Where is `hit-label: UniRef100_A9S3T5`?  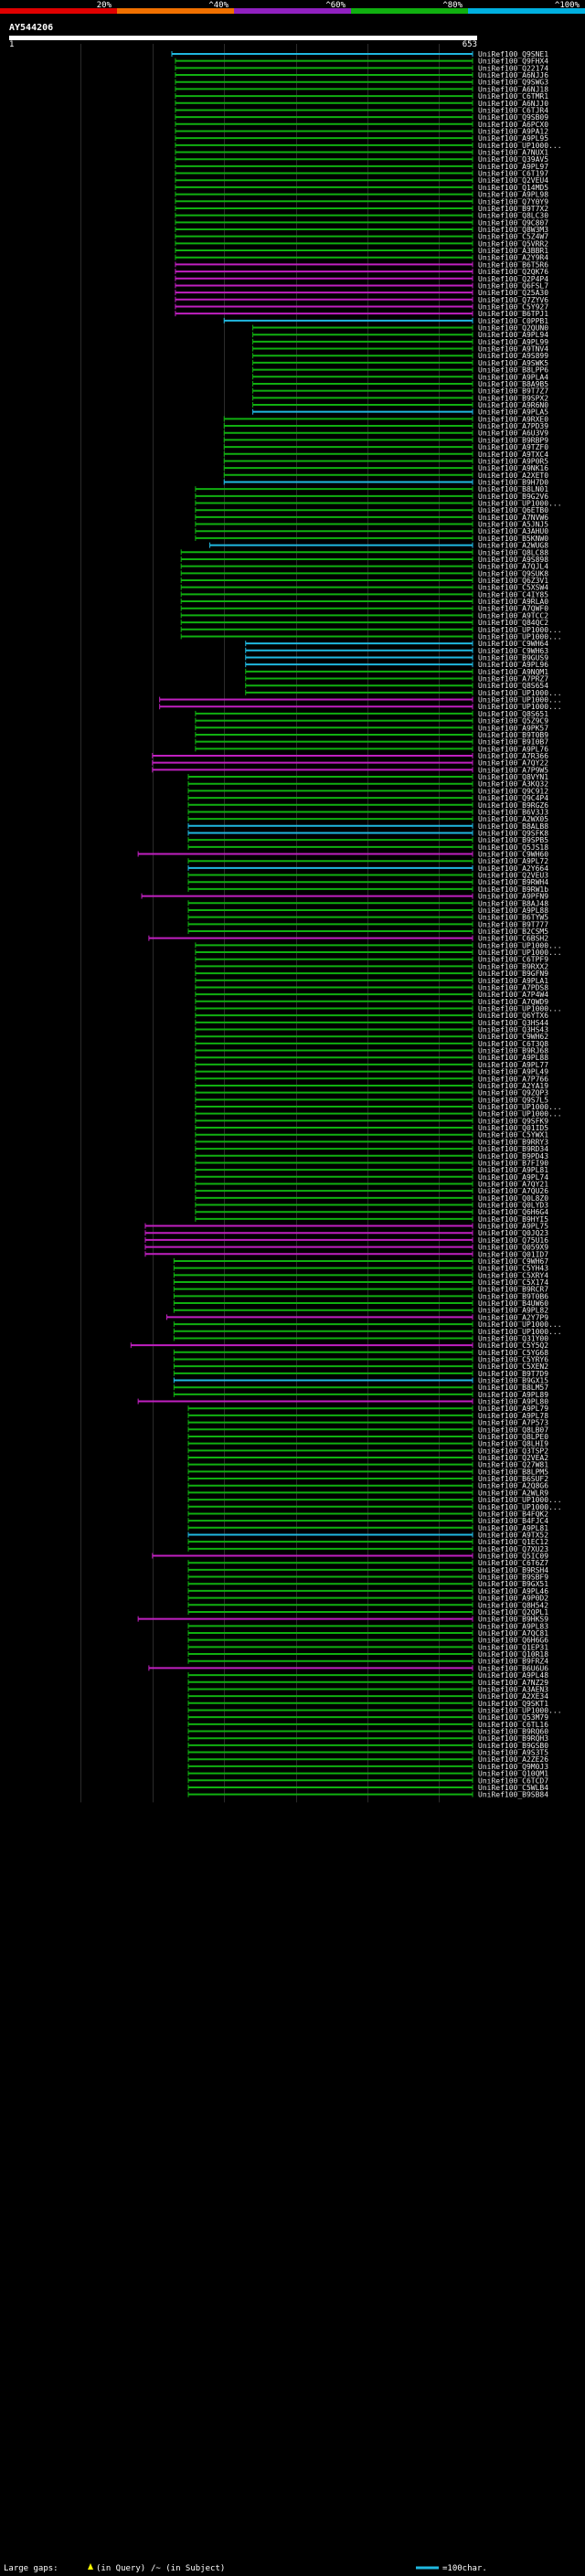
hit-label: UniRef100_A9S3T5 is located at coordinates (513, 1753).